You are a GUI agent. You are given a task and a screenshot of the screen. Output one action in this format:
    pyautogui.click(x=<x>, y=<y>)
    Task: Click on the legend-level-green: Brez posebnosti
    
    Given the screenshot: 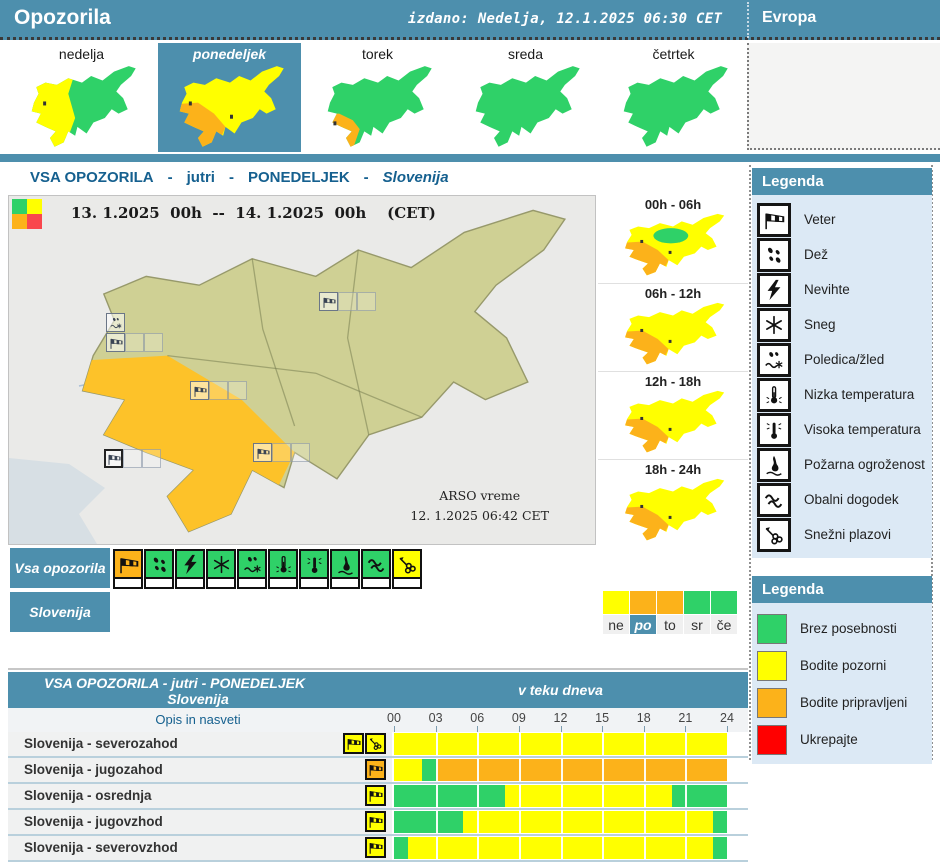 What is the action you would take?
    pyautogui.click(x=842, y=628)
    